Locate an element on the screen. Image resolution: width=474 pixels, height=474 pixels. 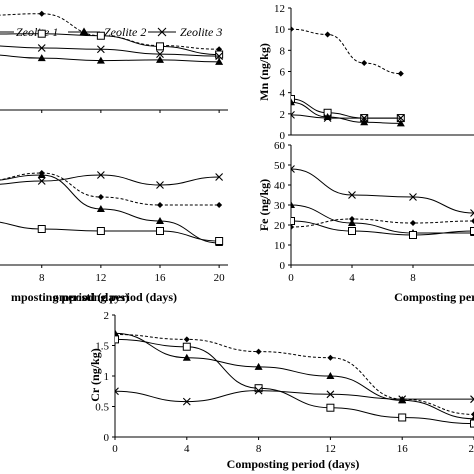
panel-middle-left: 8 12 16 20 mposting period (days) is located at coordinates (114, 237).